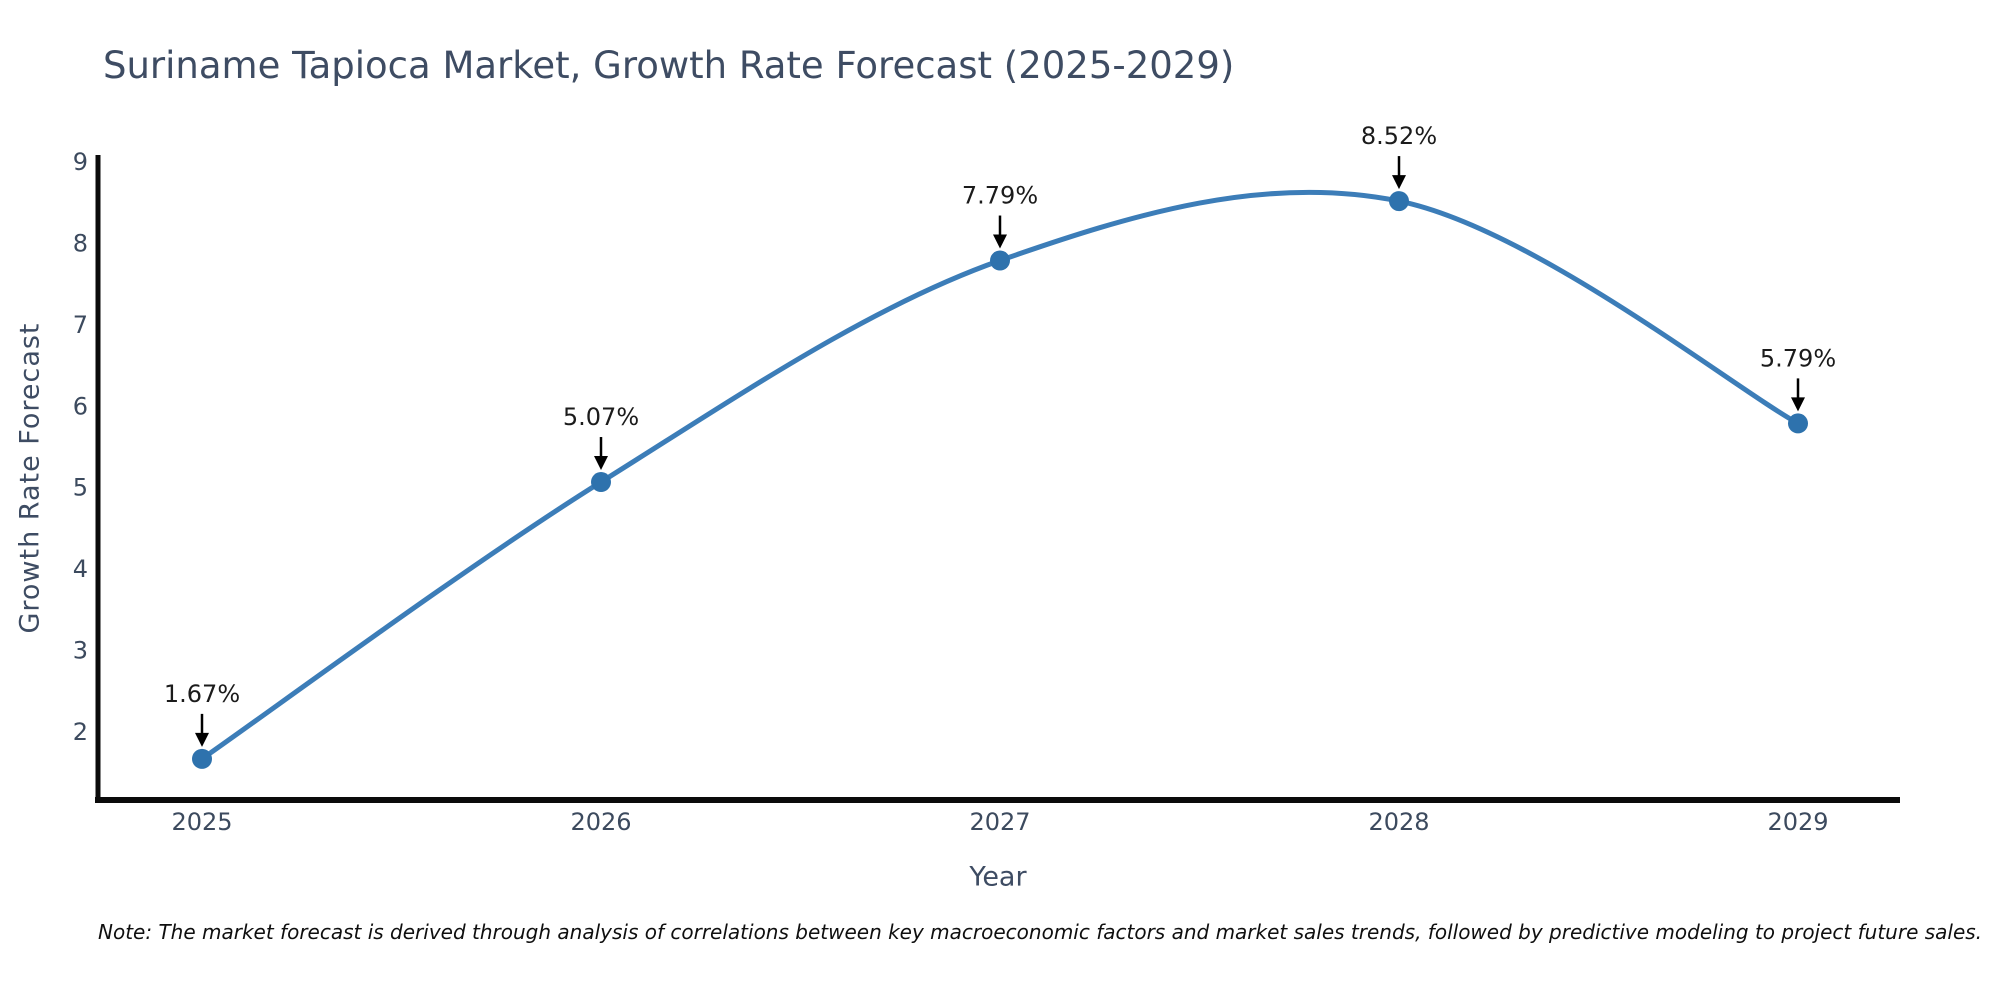 The image size is (2000, 1000). Describe the element at coordinates (999, 822) in the screenshot. I see `x-tick-label: 2027` at that location.